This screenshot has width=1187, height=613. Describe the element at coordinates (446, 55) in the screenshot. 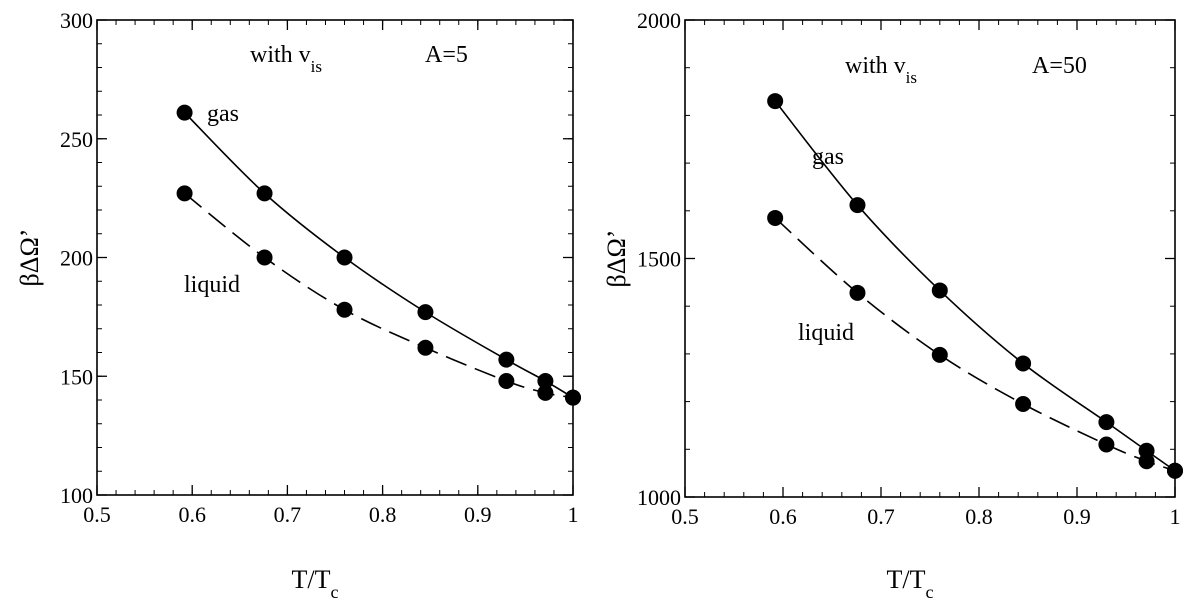

I see `annotation-A: A=5` at that location.